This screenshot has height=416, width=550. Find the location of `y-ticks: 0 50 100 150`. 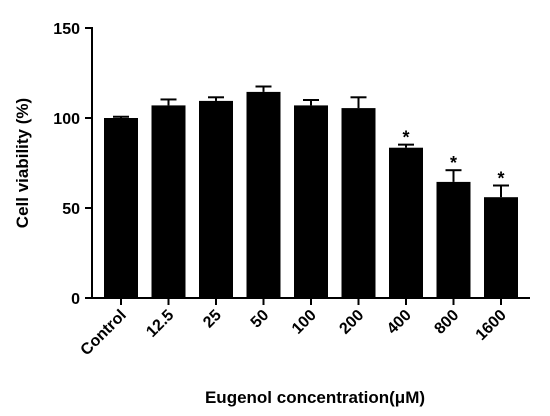

y-ticks: 0 50 100 150 is located at coordinates (72, 164).